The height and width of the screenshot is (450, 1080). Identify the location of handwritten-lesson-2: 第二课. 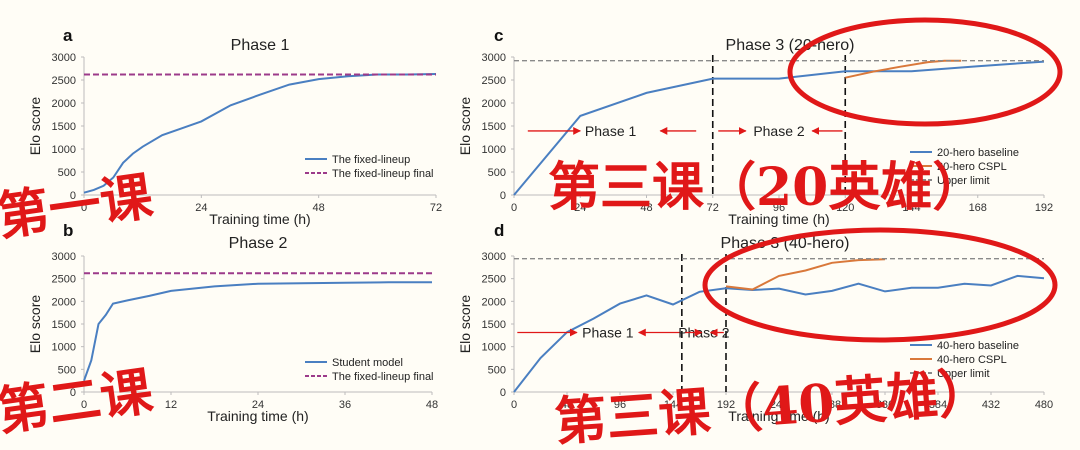
(78, 402).